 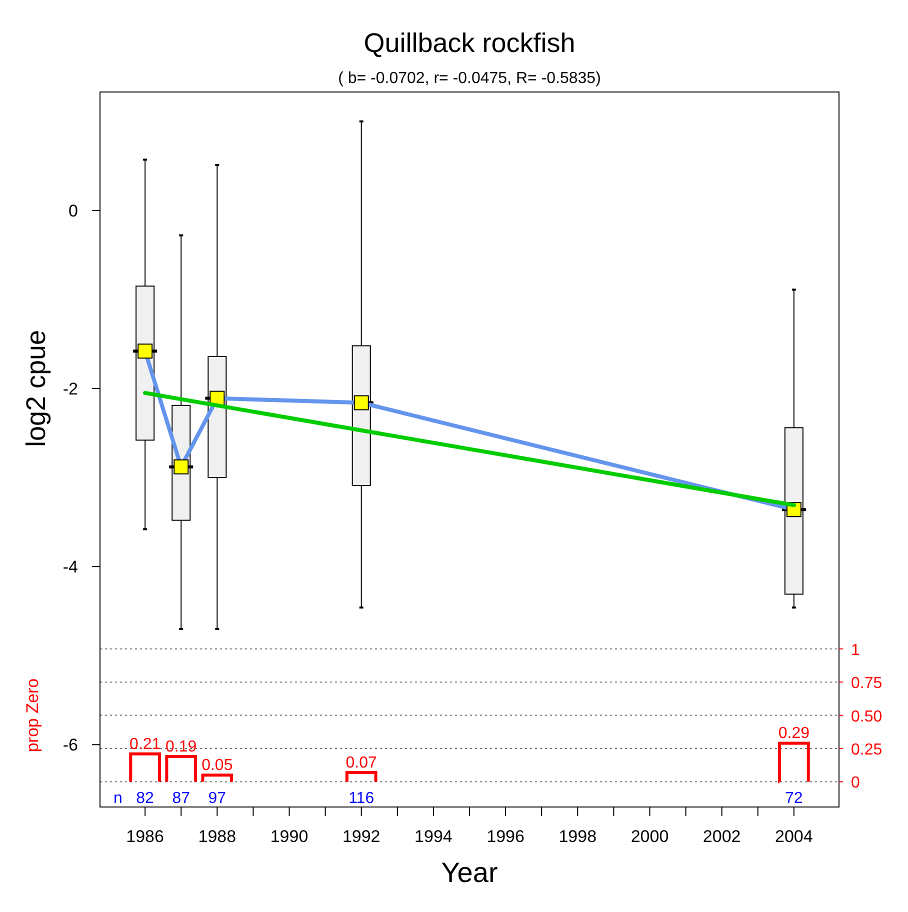 What do you see at coordinates (433, 836) in the screenshot?
I see `x-tick-label: 1994` at bounding box center [433, 836].